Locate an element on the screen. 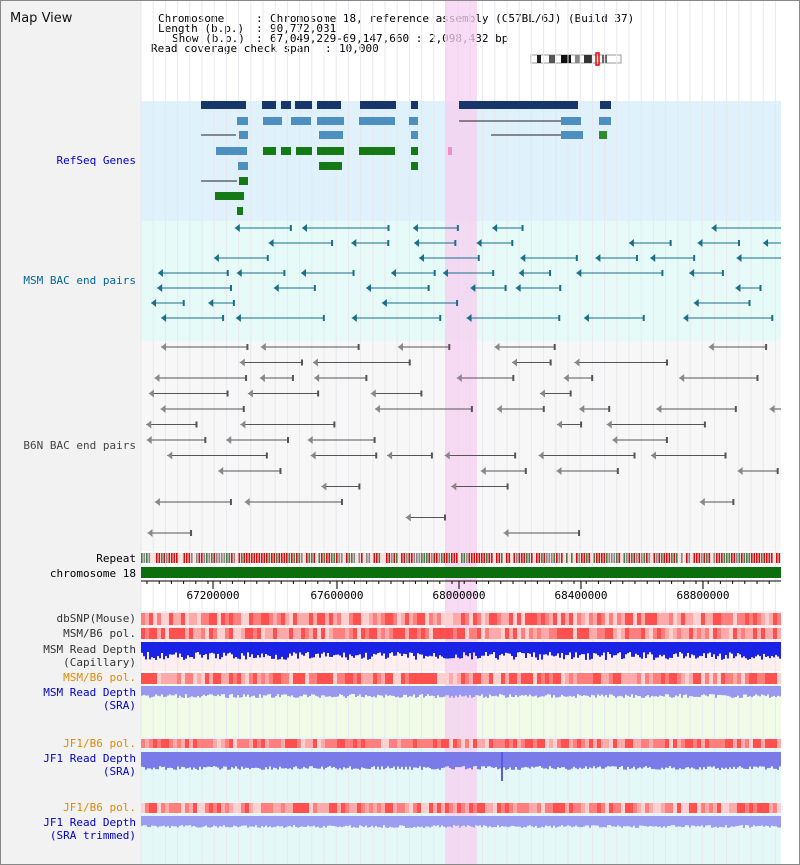 The height and width of the screenshot is (865, 800). msm-depth-capillary-label: MSM Read Depth is located at coordinates (89, 649).